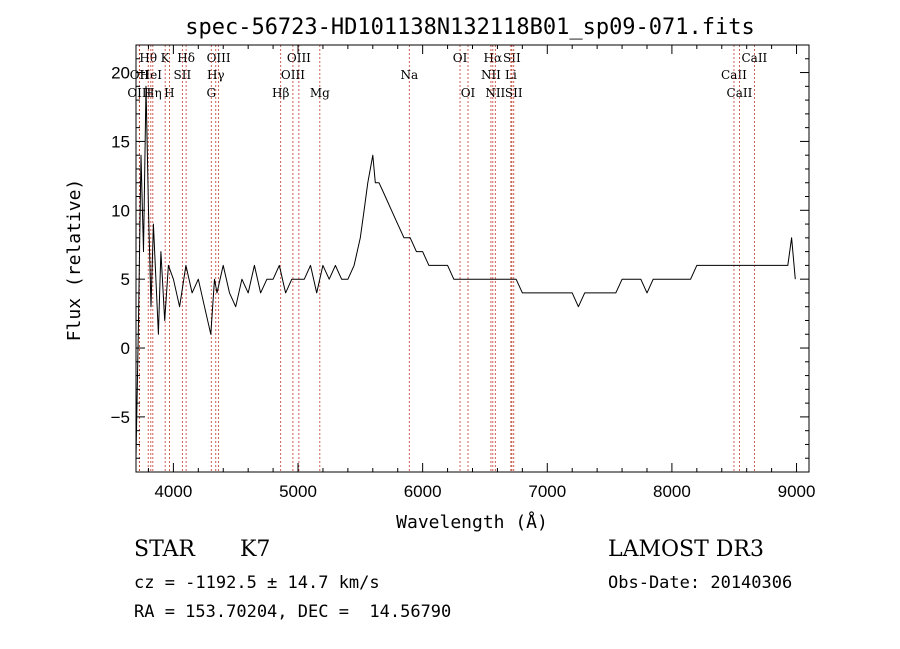  I want to click on object-subclass: K7, so click(255, 549).